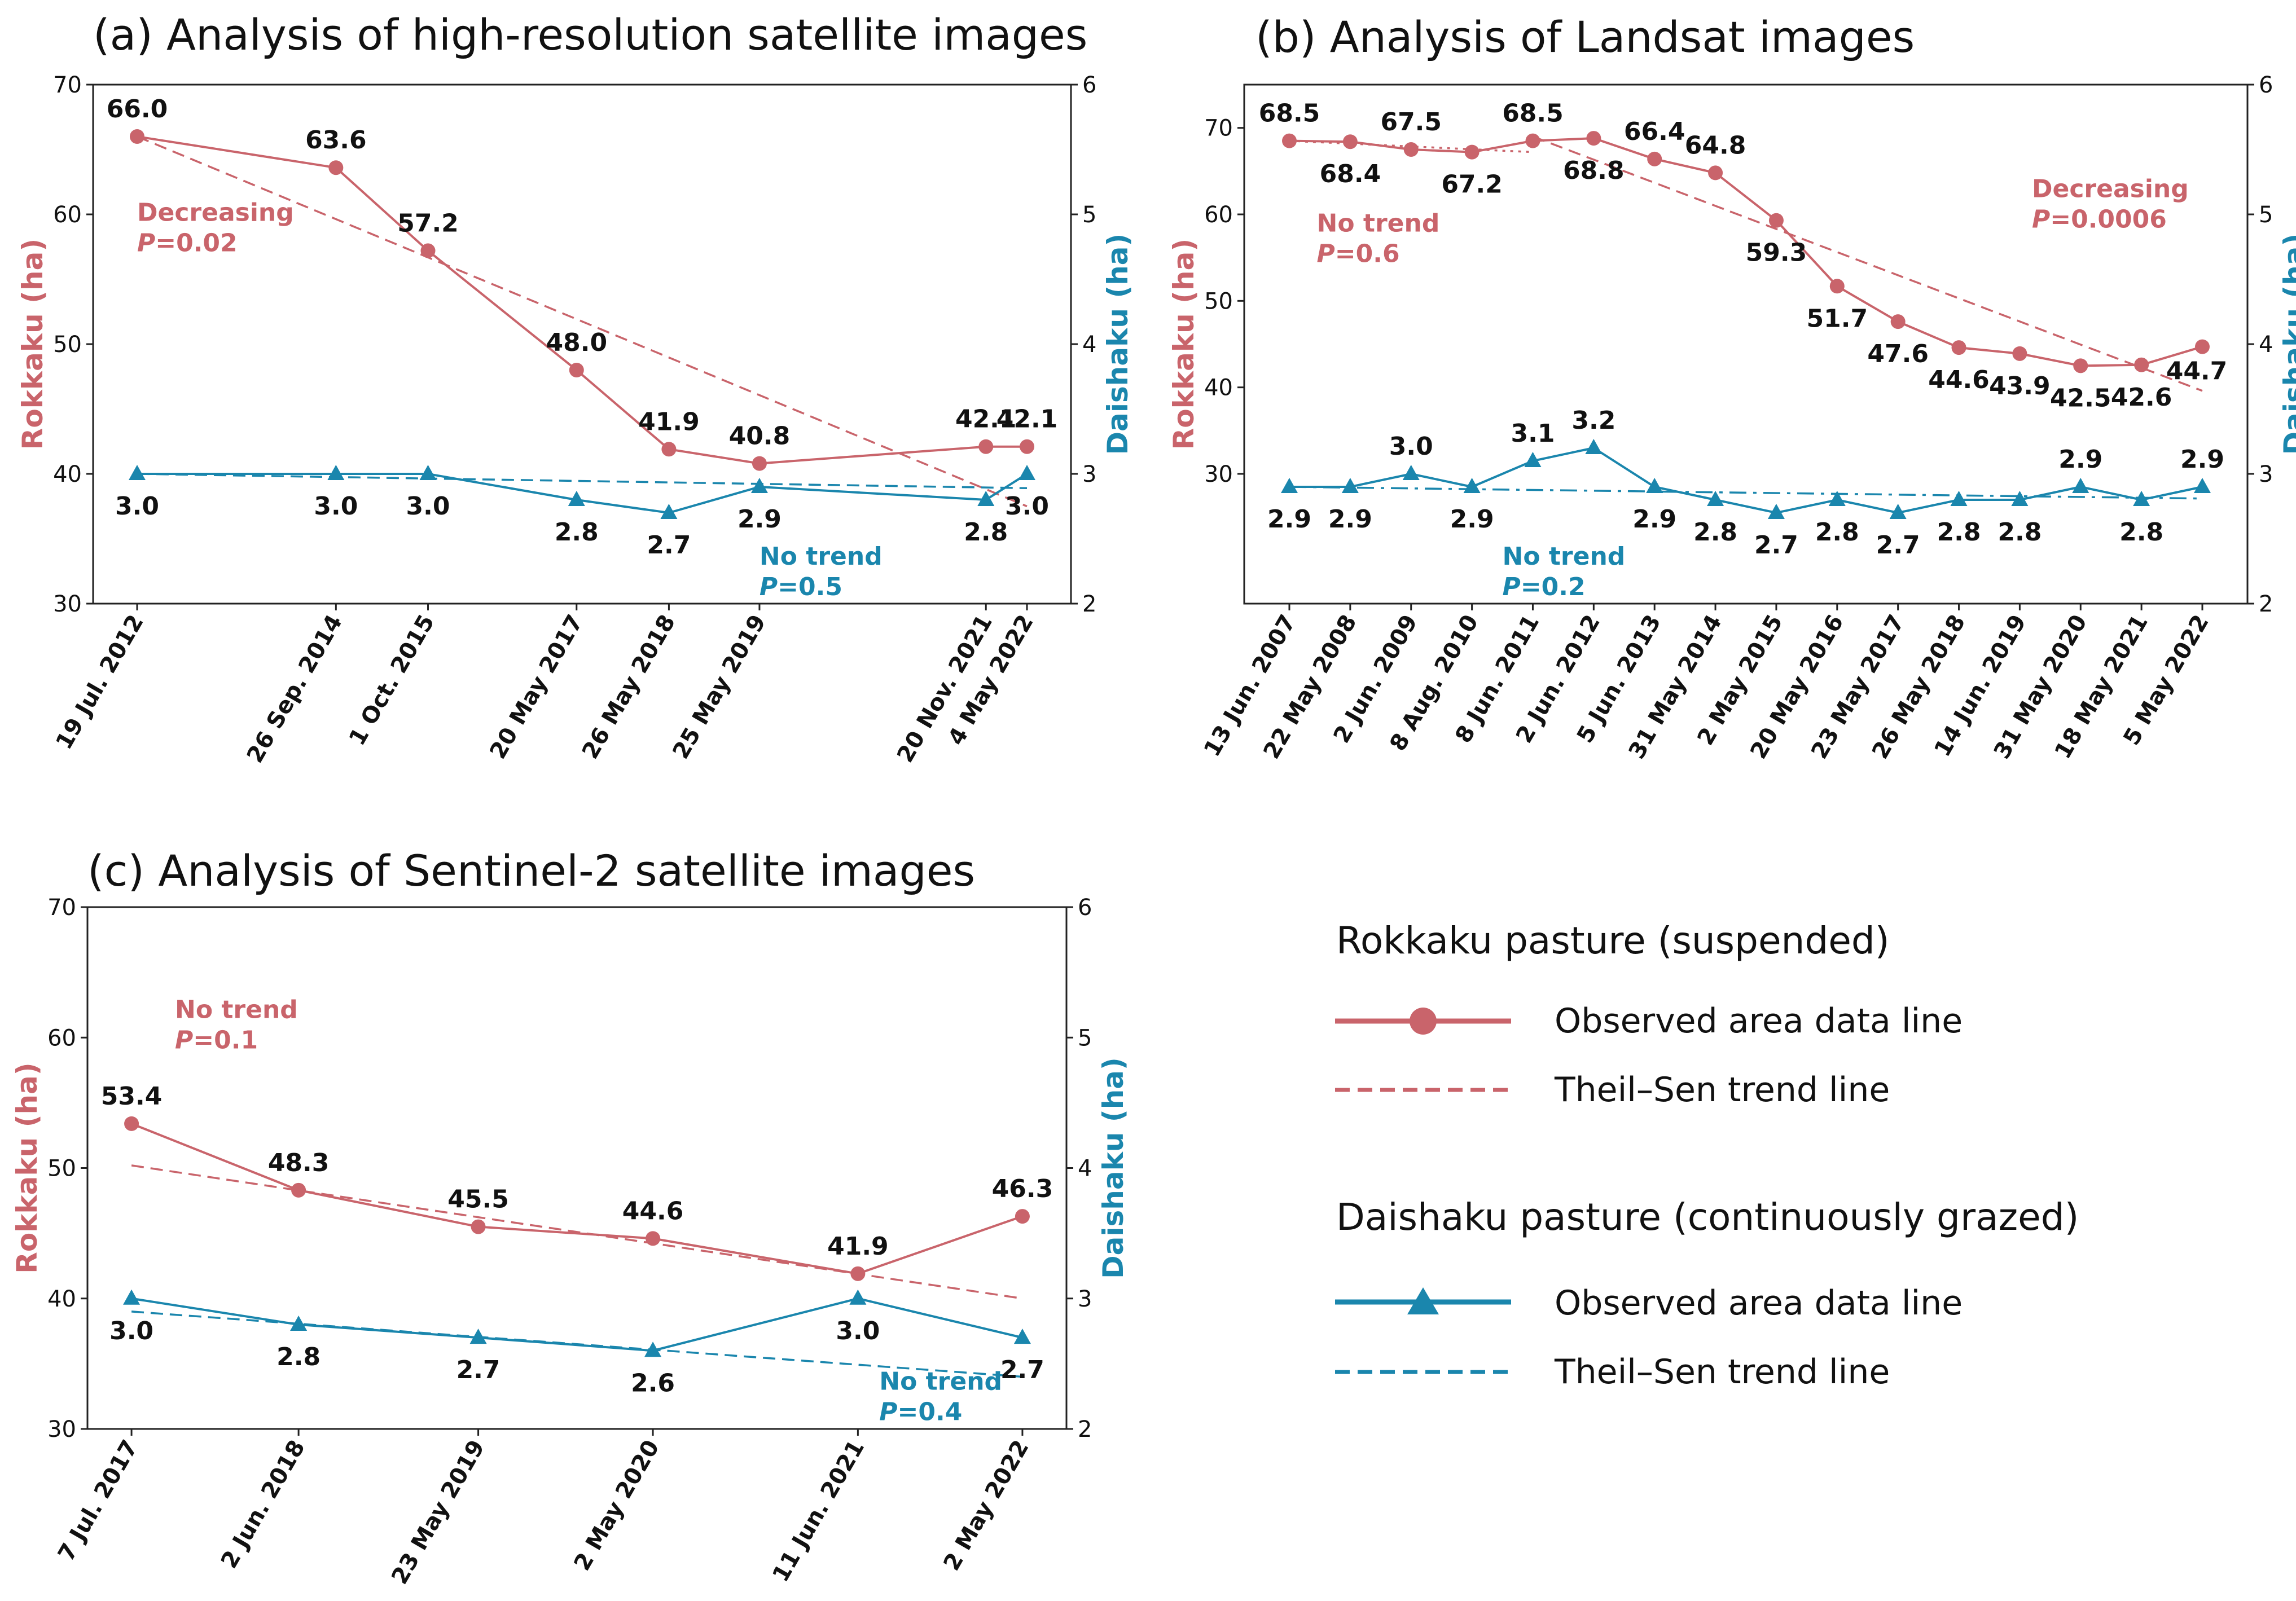 This screenshot has width=2296, height=1601. I want to click on panel-c-plot-frame, so click(577, 1168).